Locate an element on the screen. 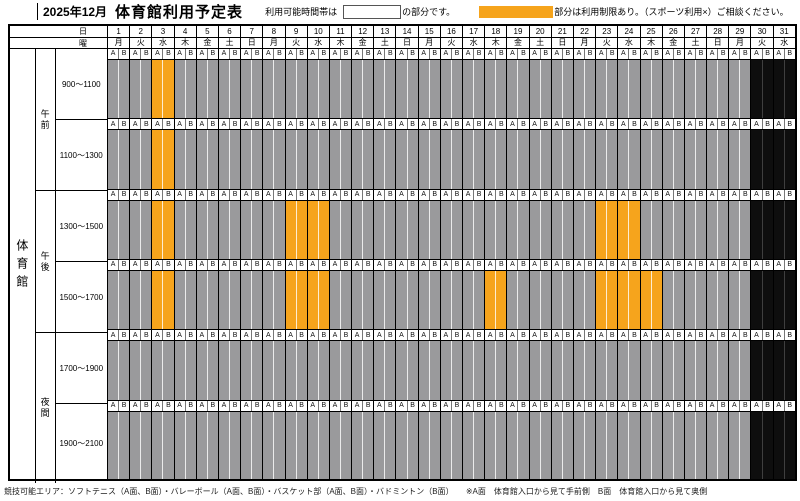 The height and width of the screenshot is (501, 800). slot-cell-day13 is located at coordinates (384, 159).